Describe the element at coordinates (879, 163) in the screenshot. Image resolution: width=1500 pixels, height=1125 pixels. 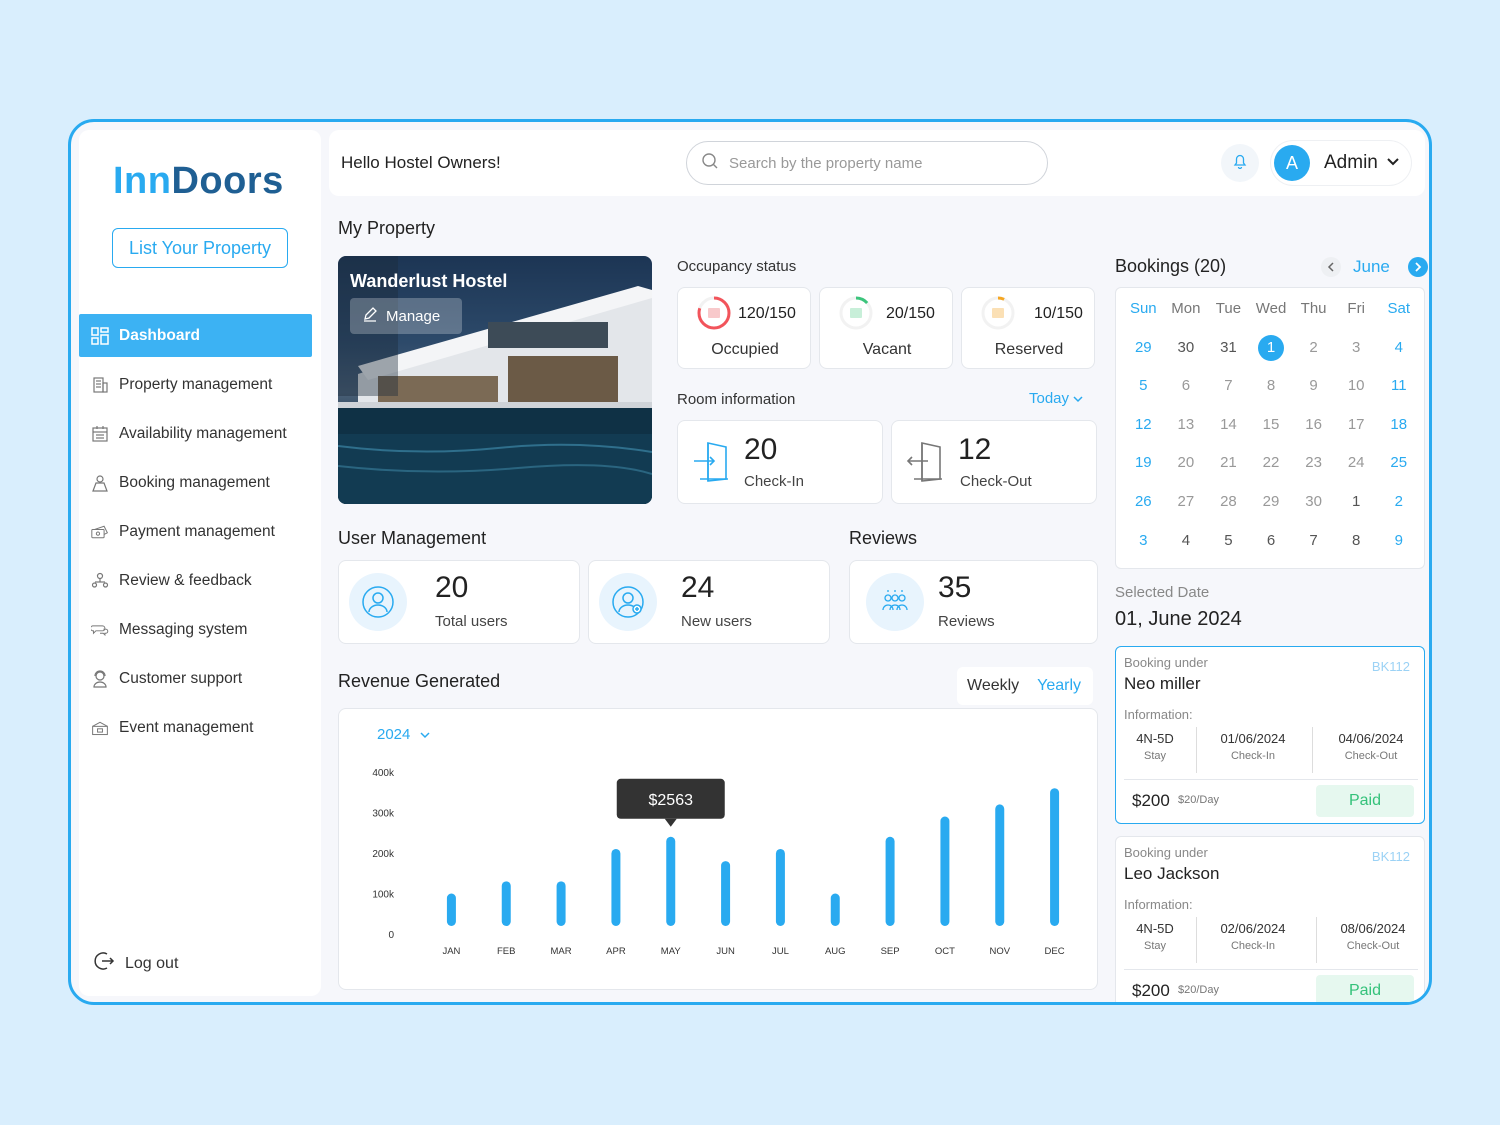
I see `search-input` at that location.